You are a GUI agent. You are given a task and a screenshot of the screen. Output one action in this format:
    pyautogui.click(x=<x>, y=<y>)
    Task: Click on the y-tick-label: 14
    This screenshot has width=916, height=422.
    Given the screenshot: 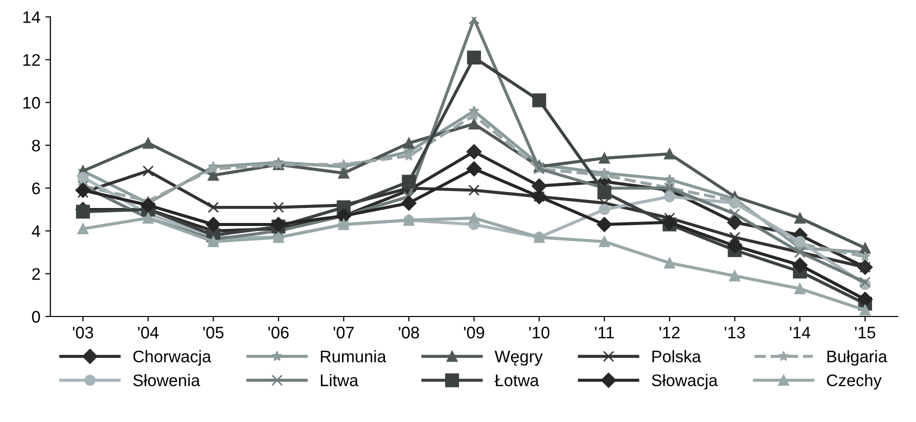 What is the action you would take?
    pyautogui.click(x=31, y=17)
    